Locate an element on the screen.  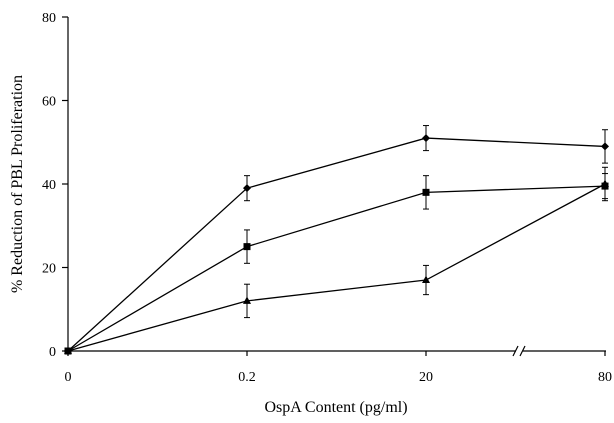
x-tick-label: 80 is located at coordinates (605, 377).